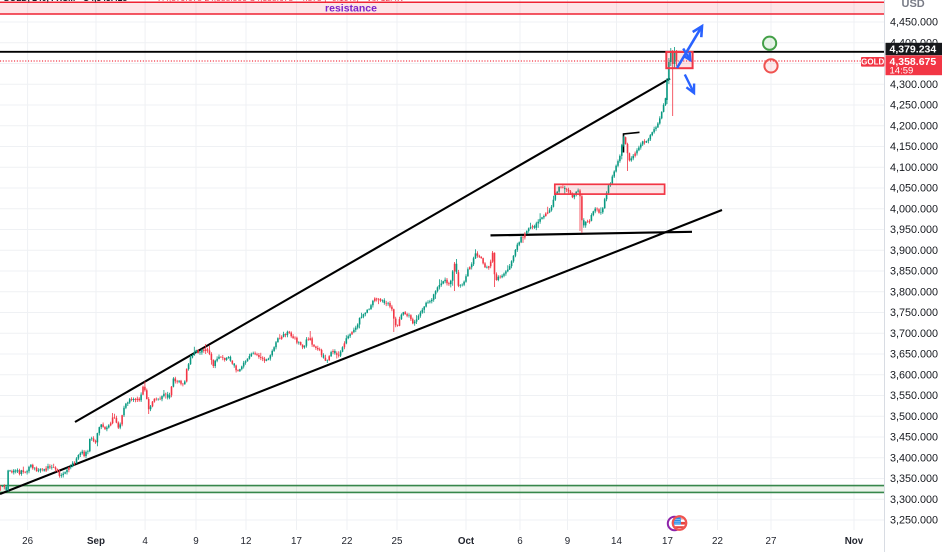 This screenshot has width=942, height=552. Describe the element at coordinates (771, 541) in the screenshot. I see `svg-text: 27` at that location.